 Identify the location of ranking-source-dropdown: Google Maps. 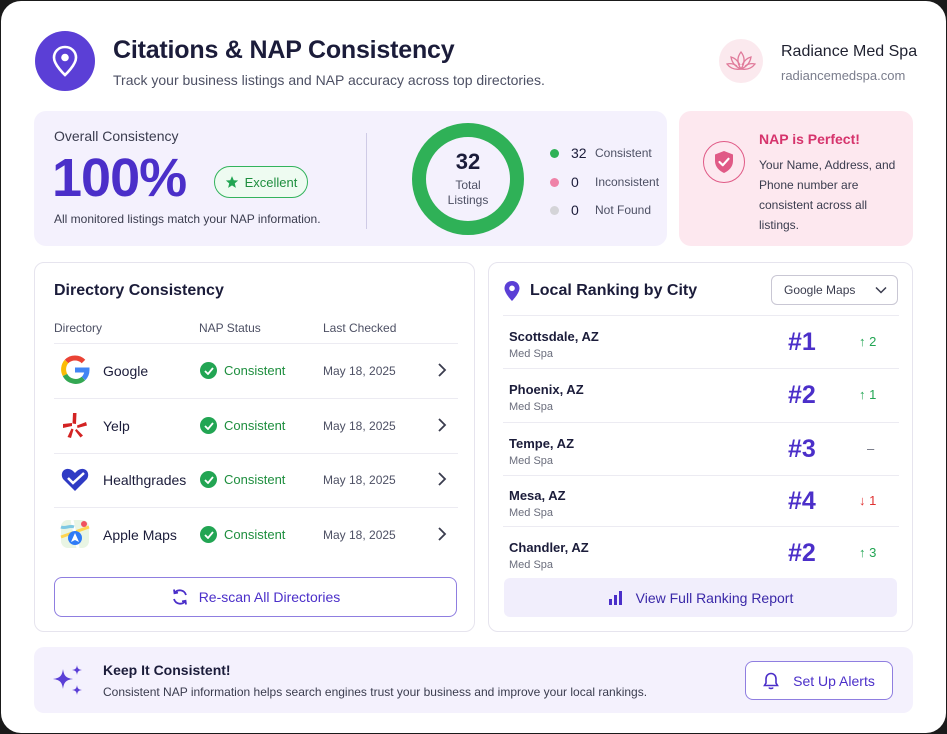
(834, 290).